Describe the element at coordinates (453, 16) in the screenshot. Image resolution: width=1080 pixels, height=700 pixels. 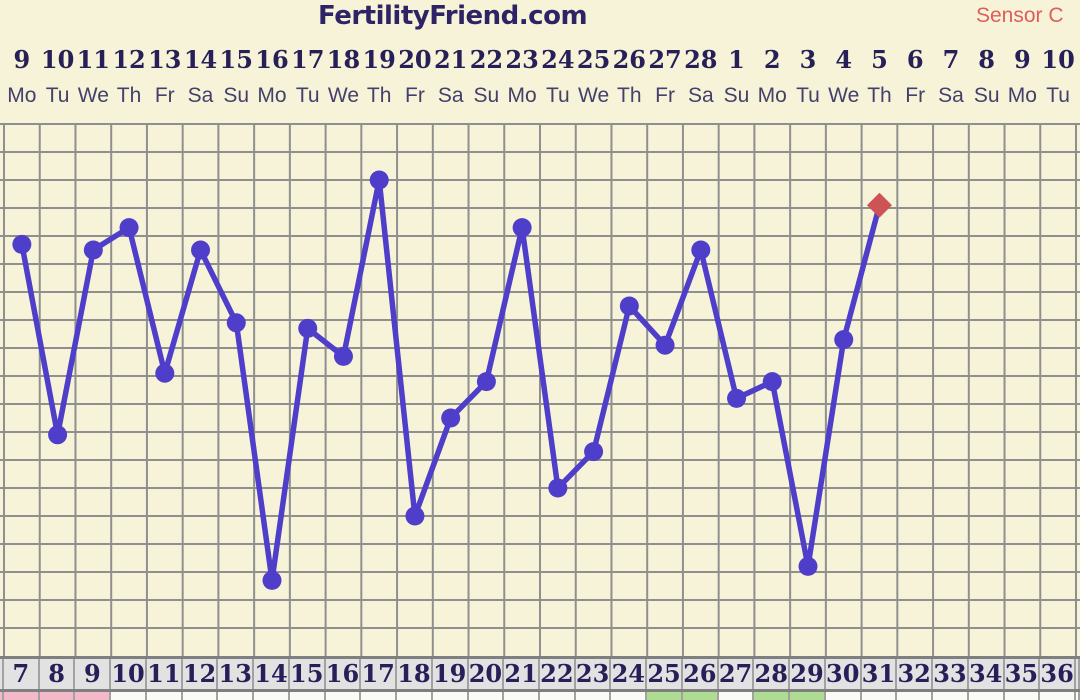
I see `app-title: FertilityFriend.com` at that location.